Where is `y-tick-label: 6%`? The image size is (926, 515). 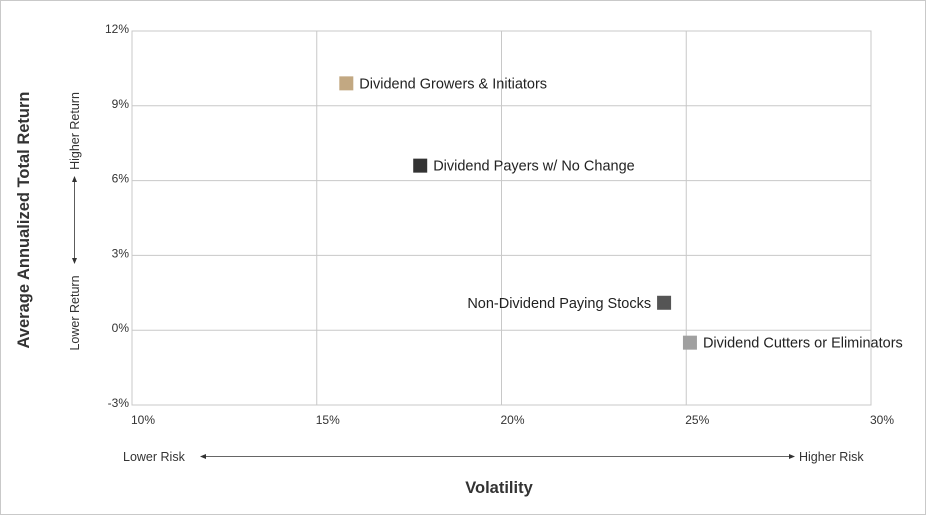 y-tick-label: 6% is located at coordinates (121, 179).